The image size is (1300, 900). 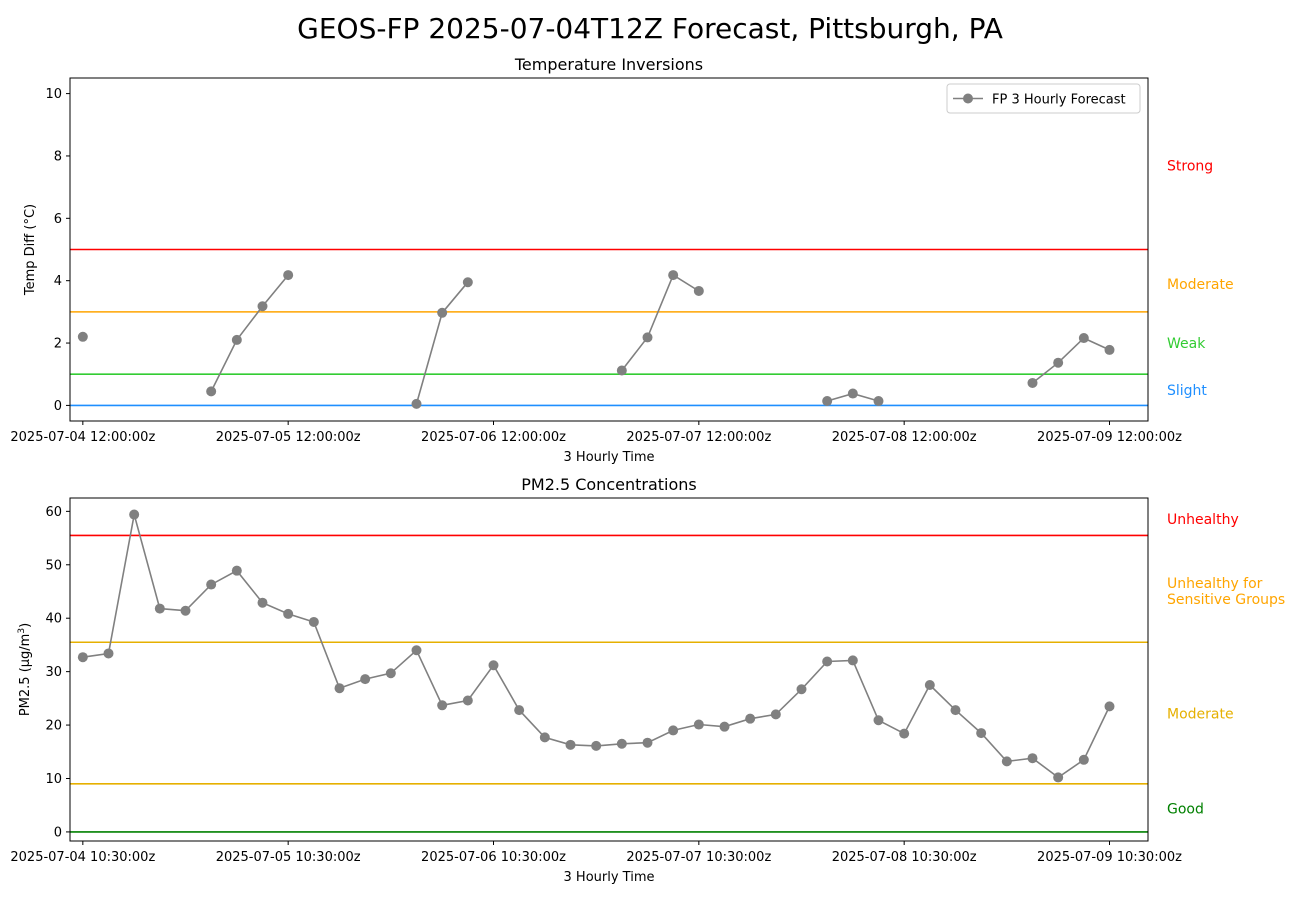 What do you see at coordinates (53, 565) in the screenshot?
I see `pm25-y-tick-label: 50` at bounding box center [53, 565].